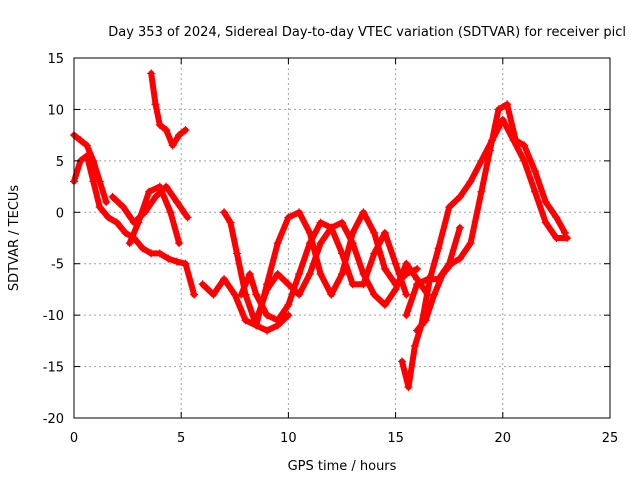 This screenshot has width=640, height=480. Describe the element at coordinates (57, 265) in the screenshot. I see `y-tick-label: -5` at that location.